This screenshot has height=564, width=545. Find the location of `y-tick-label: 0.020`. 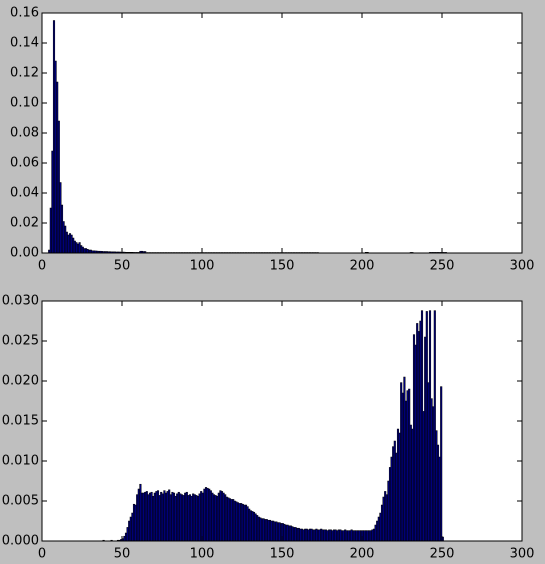

y-tick-label: 0.020 is located at coordinates (20, 381).